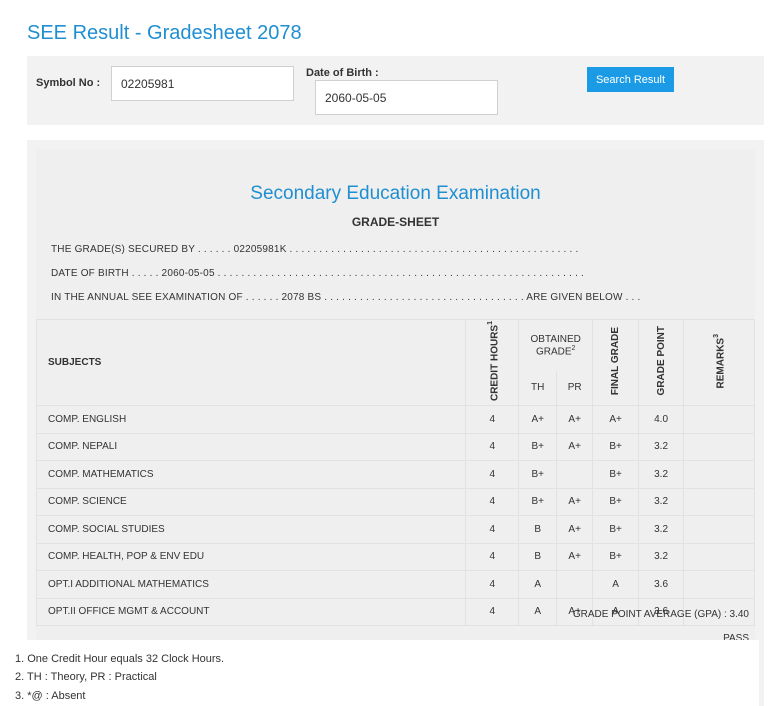  What do you see at coordinates (395, 222) in the screenshot?
I see `gradesheet-title: GRADE-SHEET` at bounding box center [395, 222].